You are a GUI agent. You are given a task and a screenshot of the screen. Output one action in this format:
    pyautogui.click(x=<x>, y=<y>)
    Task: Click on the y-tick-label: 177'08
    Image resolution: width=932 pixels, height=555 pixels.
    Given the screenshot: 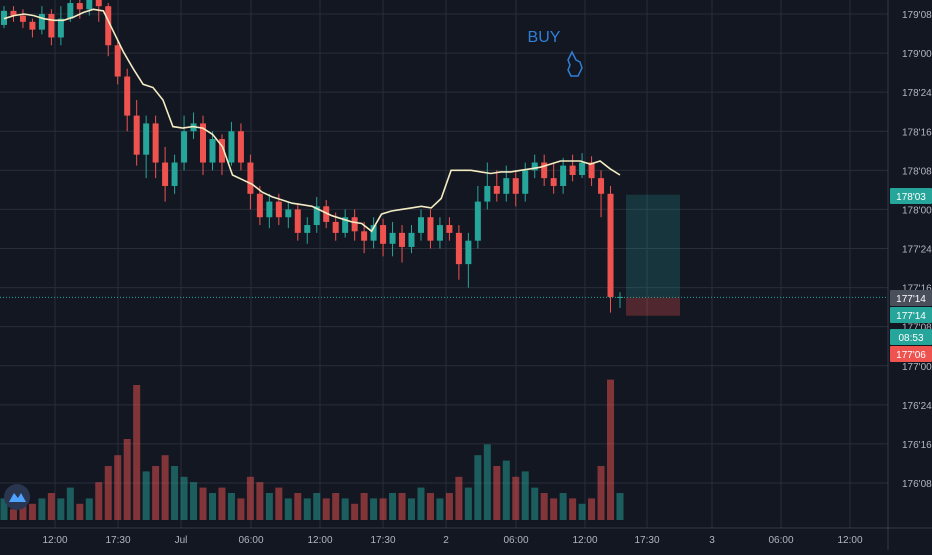 What is the action you would take?
    pyautogui.click(x=917, y=328)
    